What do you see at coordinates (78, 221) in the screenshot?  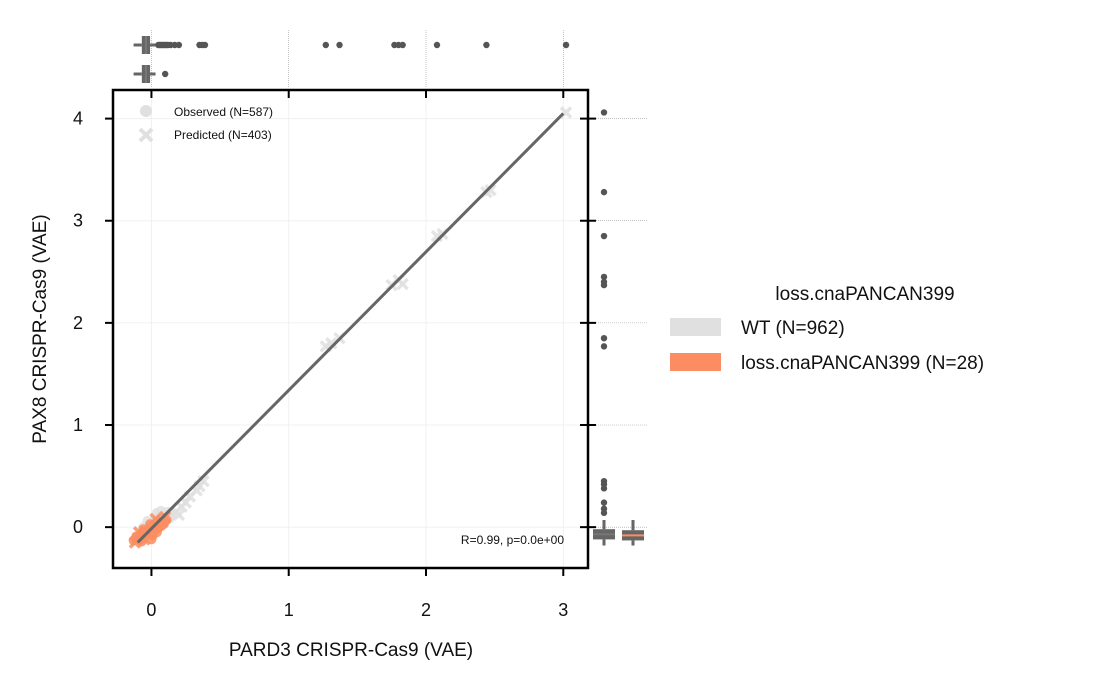 I see `y-tick-label: 3` at bounding box center [78, 221].